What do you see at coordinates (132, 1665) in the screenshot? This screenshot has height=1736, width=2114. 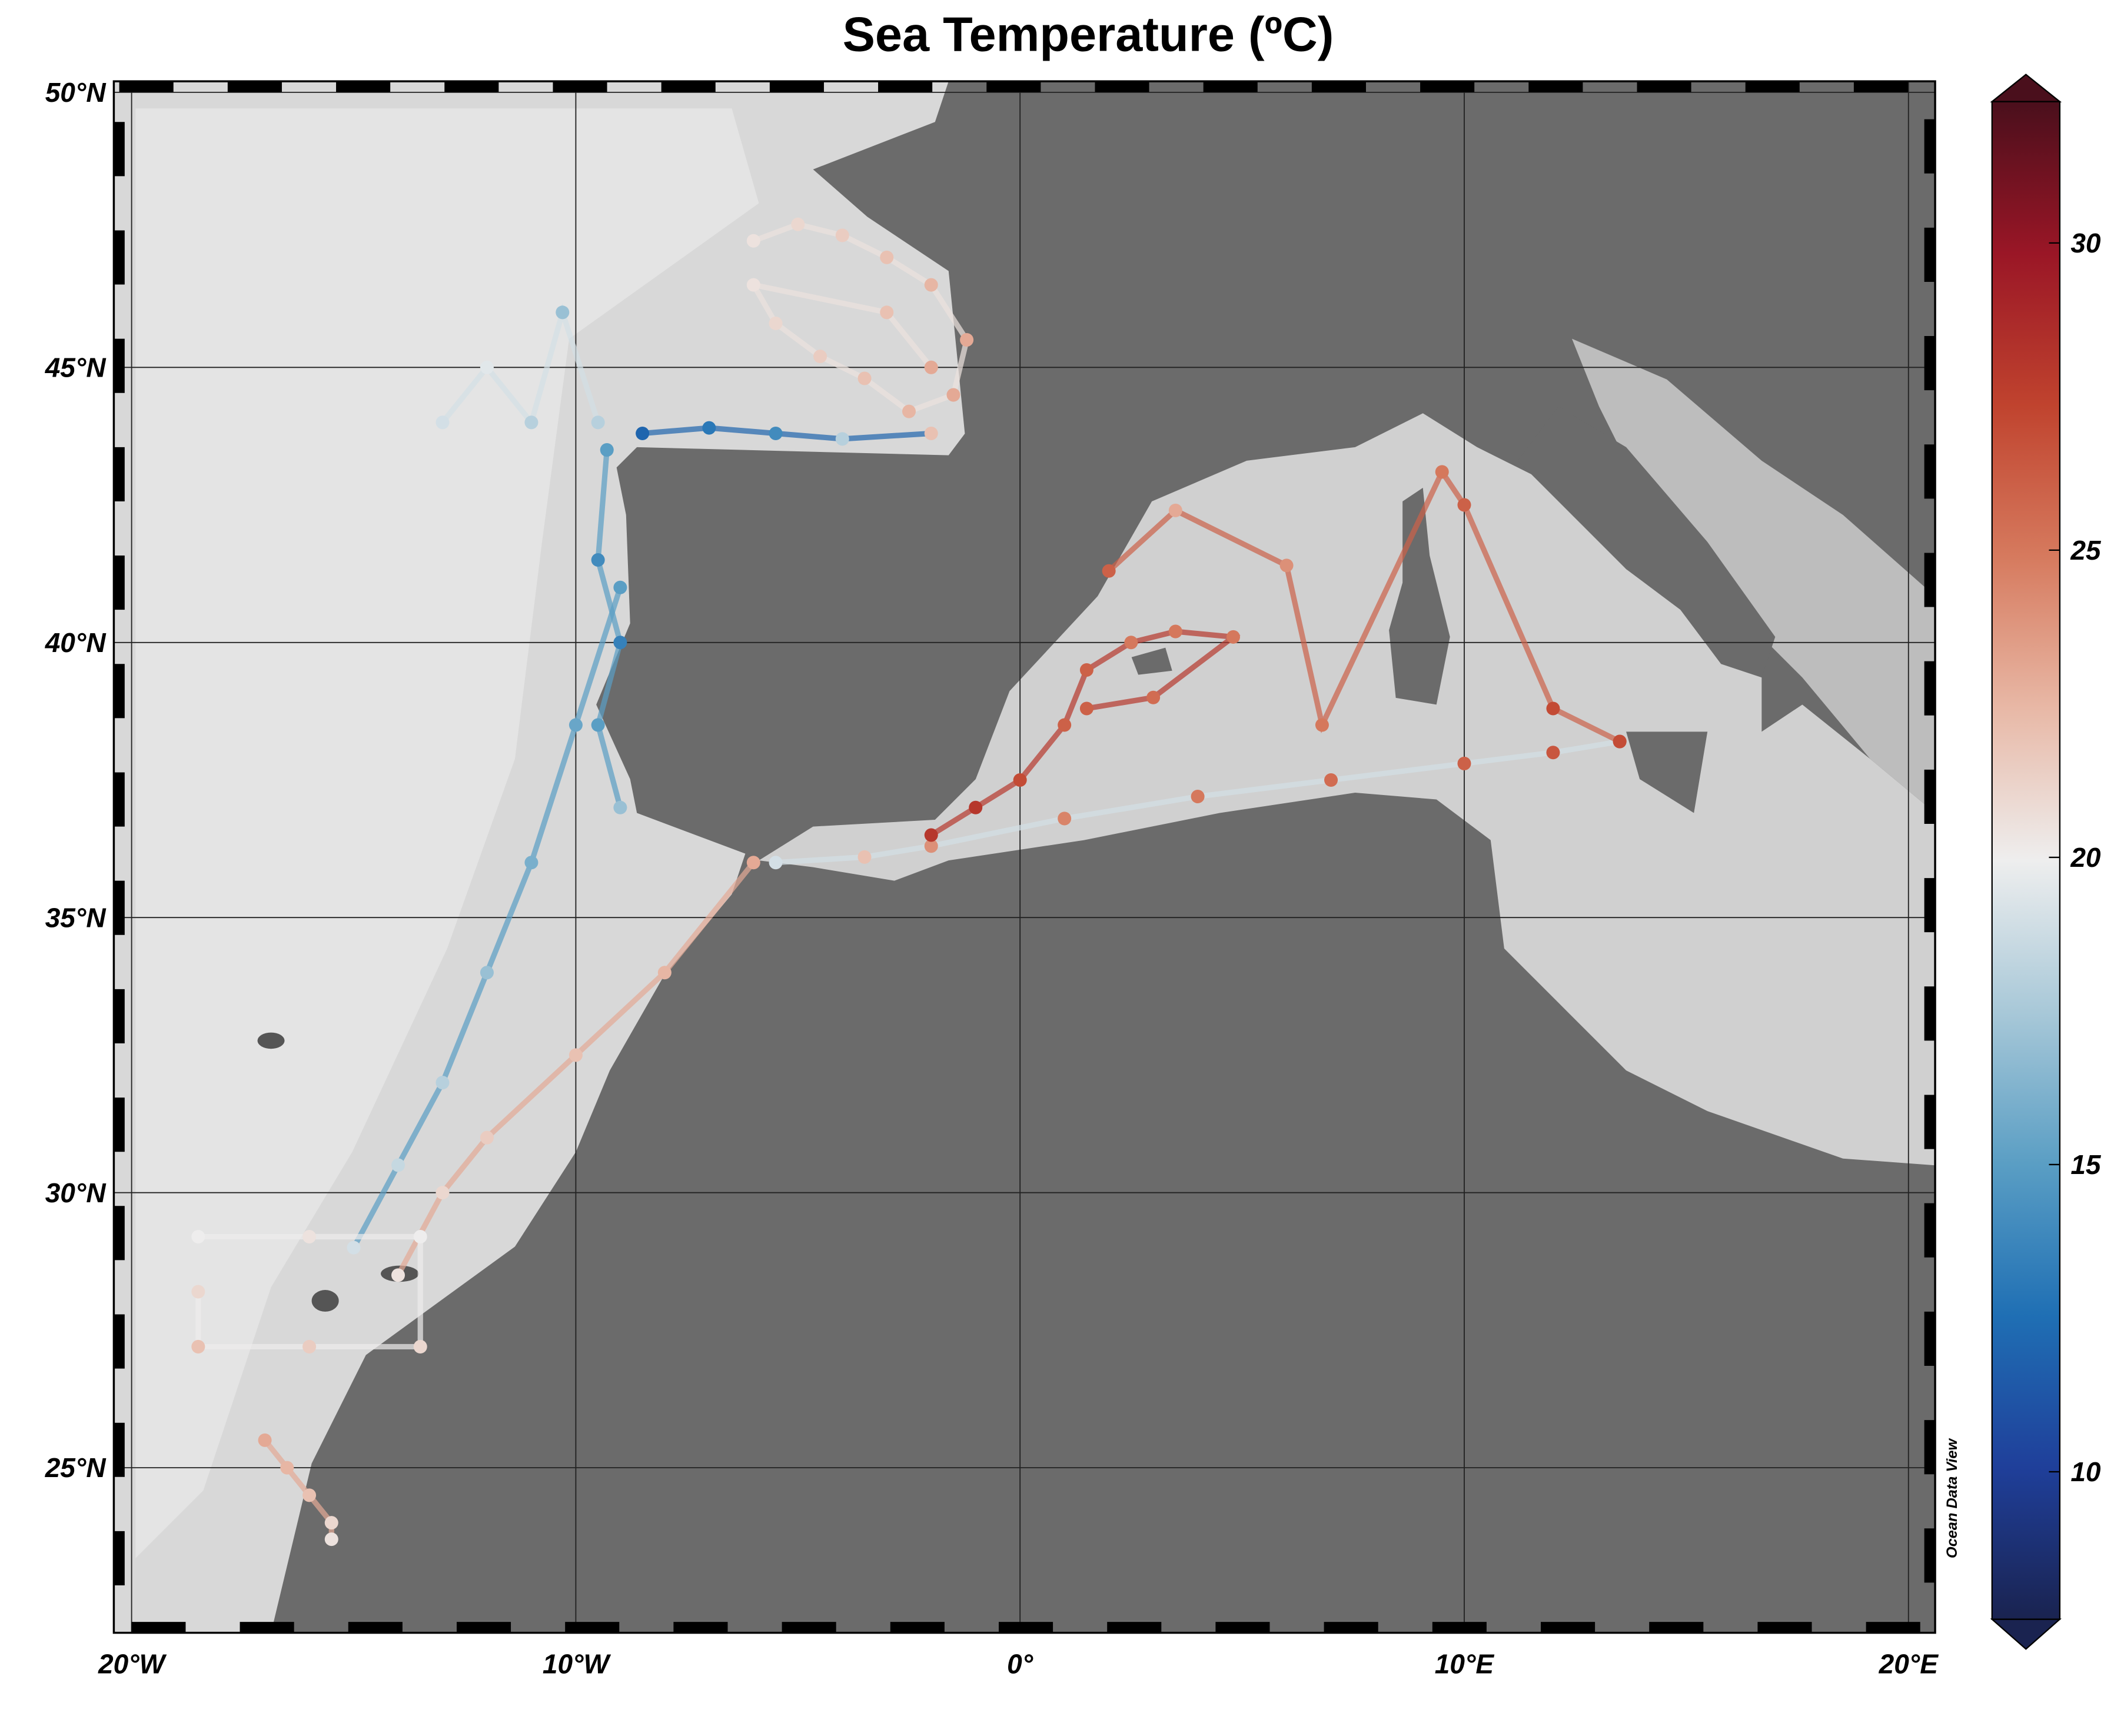 I see `x-tick-label: 20°W` at bounding box center [132, 1665].